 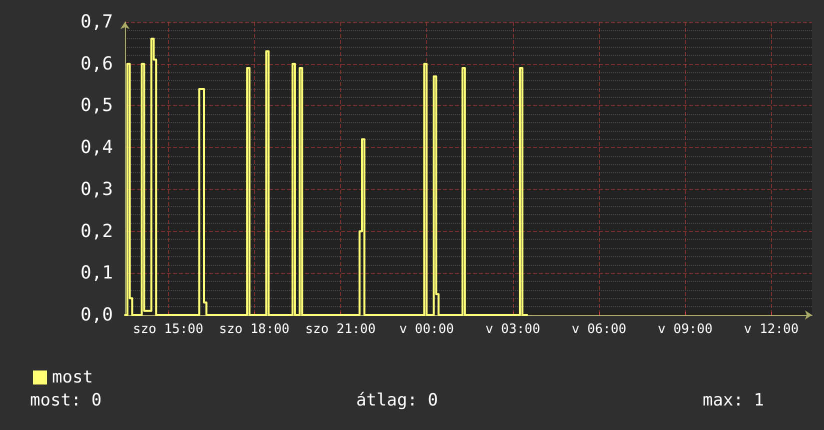 What do you see at coordinates (168, 329) in the screenshot?
I see `x-tick-label: szo 15:00` at bounding box center [168, 329].